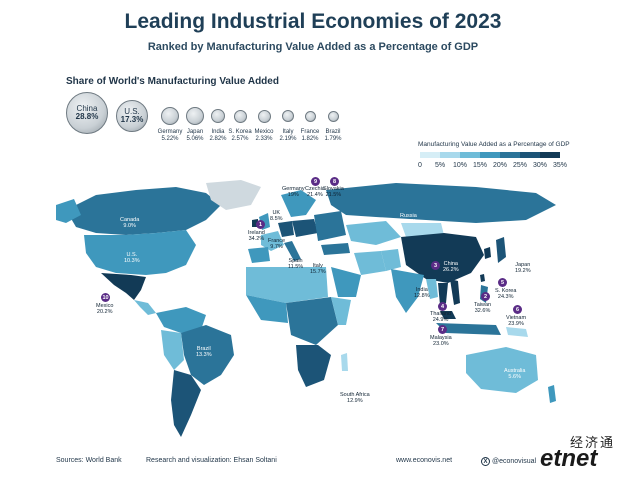 The height and width of the screenshot is (478, 626). Describe the element at coordinates (330, 226) in the screenshot. I see `region-eastern-europe` at that location.